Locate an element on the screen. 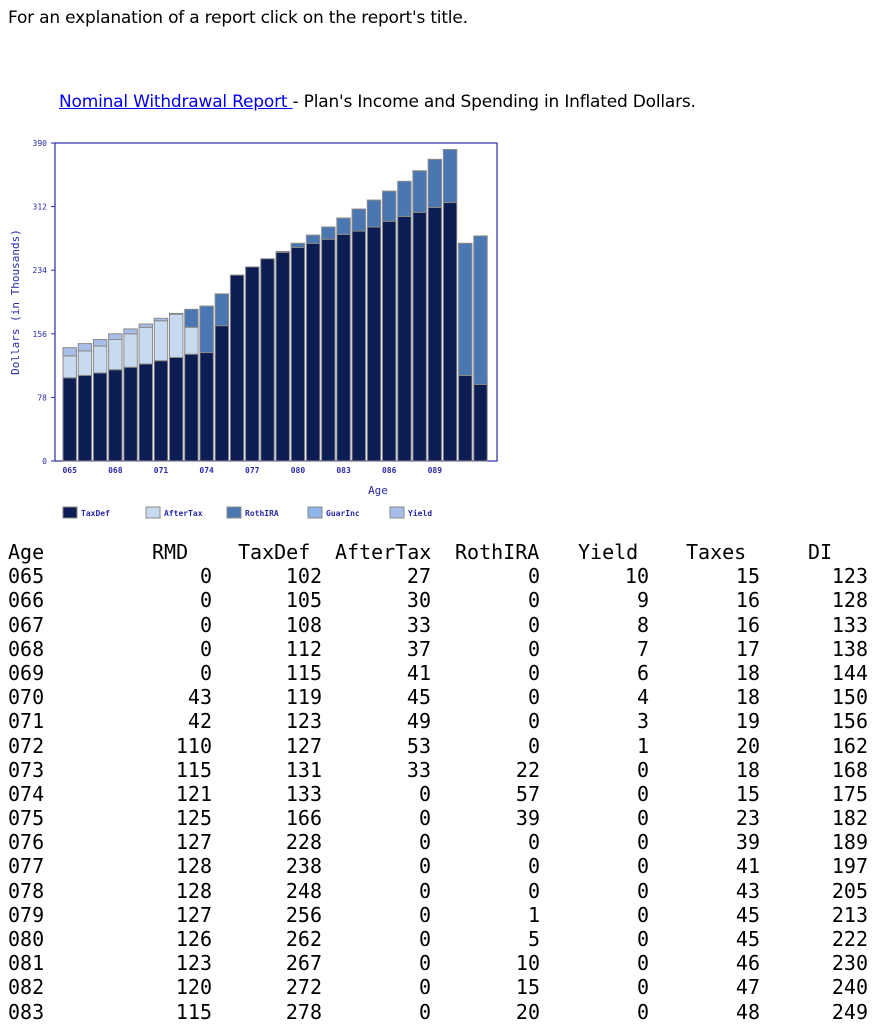 The image size is (882, 1024). x-tick-label: 068 is located at coordinates (115, 470).